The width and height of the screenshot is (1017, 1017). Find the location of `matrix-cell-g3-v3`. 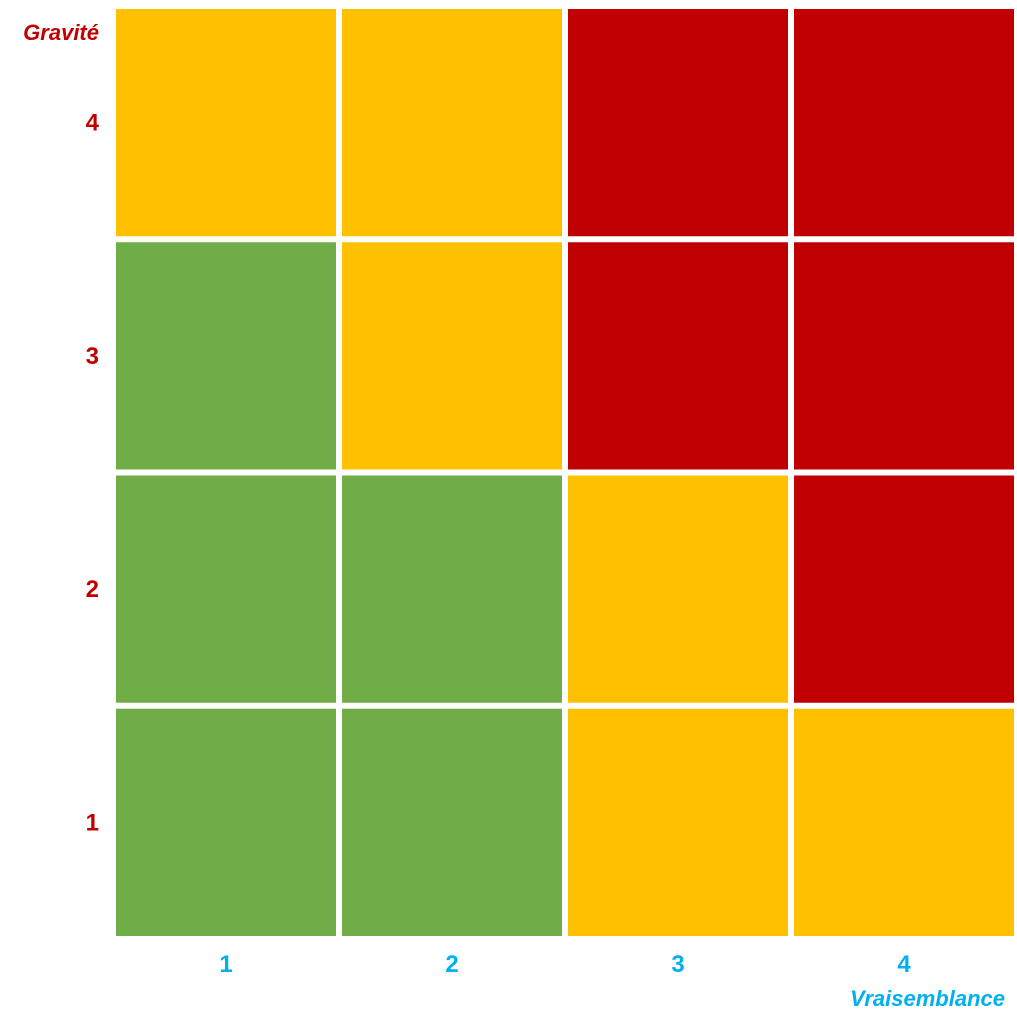

matrix-cell-g3-v3 is located at coordinates (678, 356).